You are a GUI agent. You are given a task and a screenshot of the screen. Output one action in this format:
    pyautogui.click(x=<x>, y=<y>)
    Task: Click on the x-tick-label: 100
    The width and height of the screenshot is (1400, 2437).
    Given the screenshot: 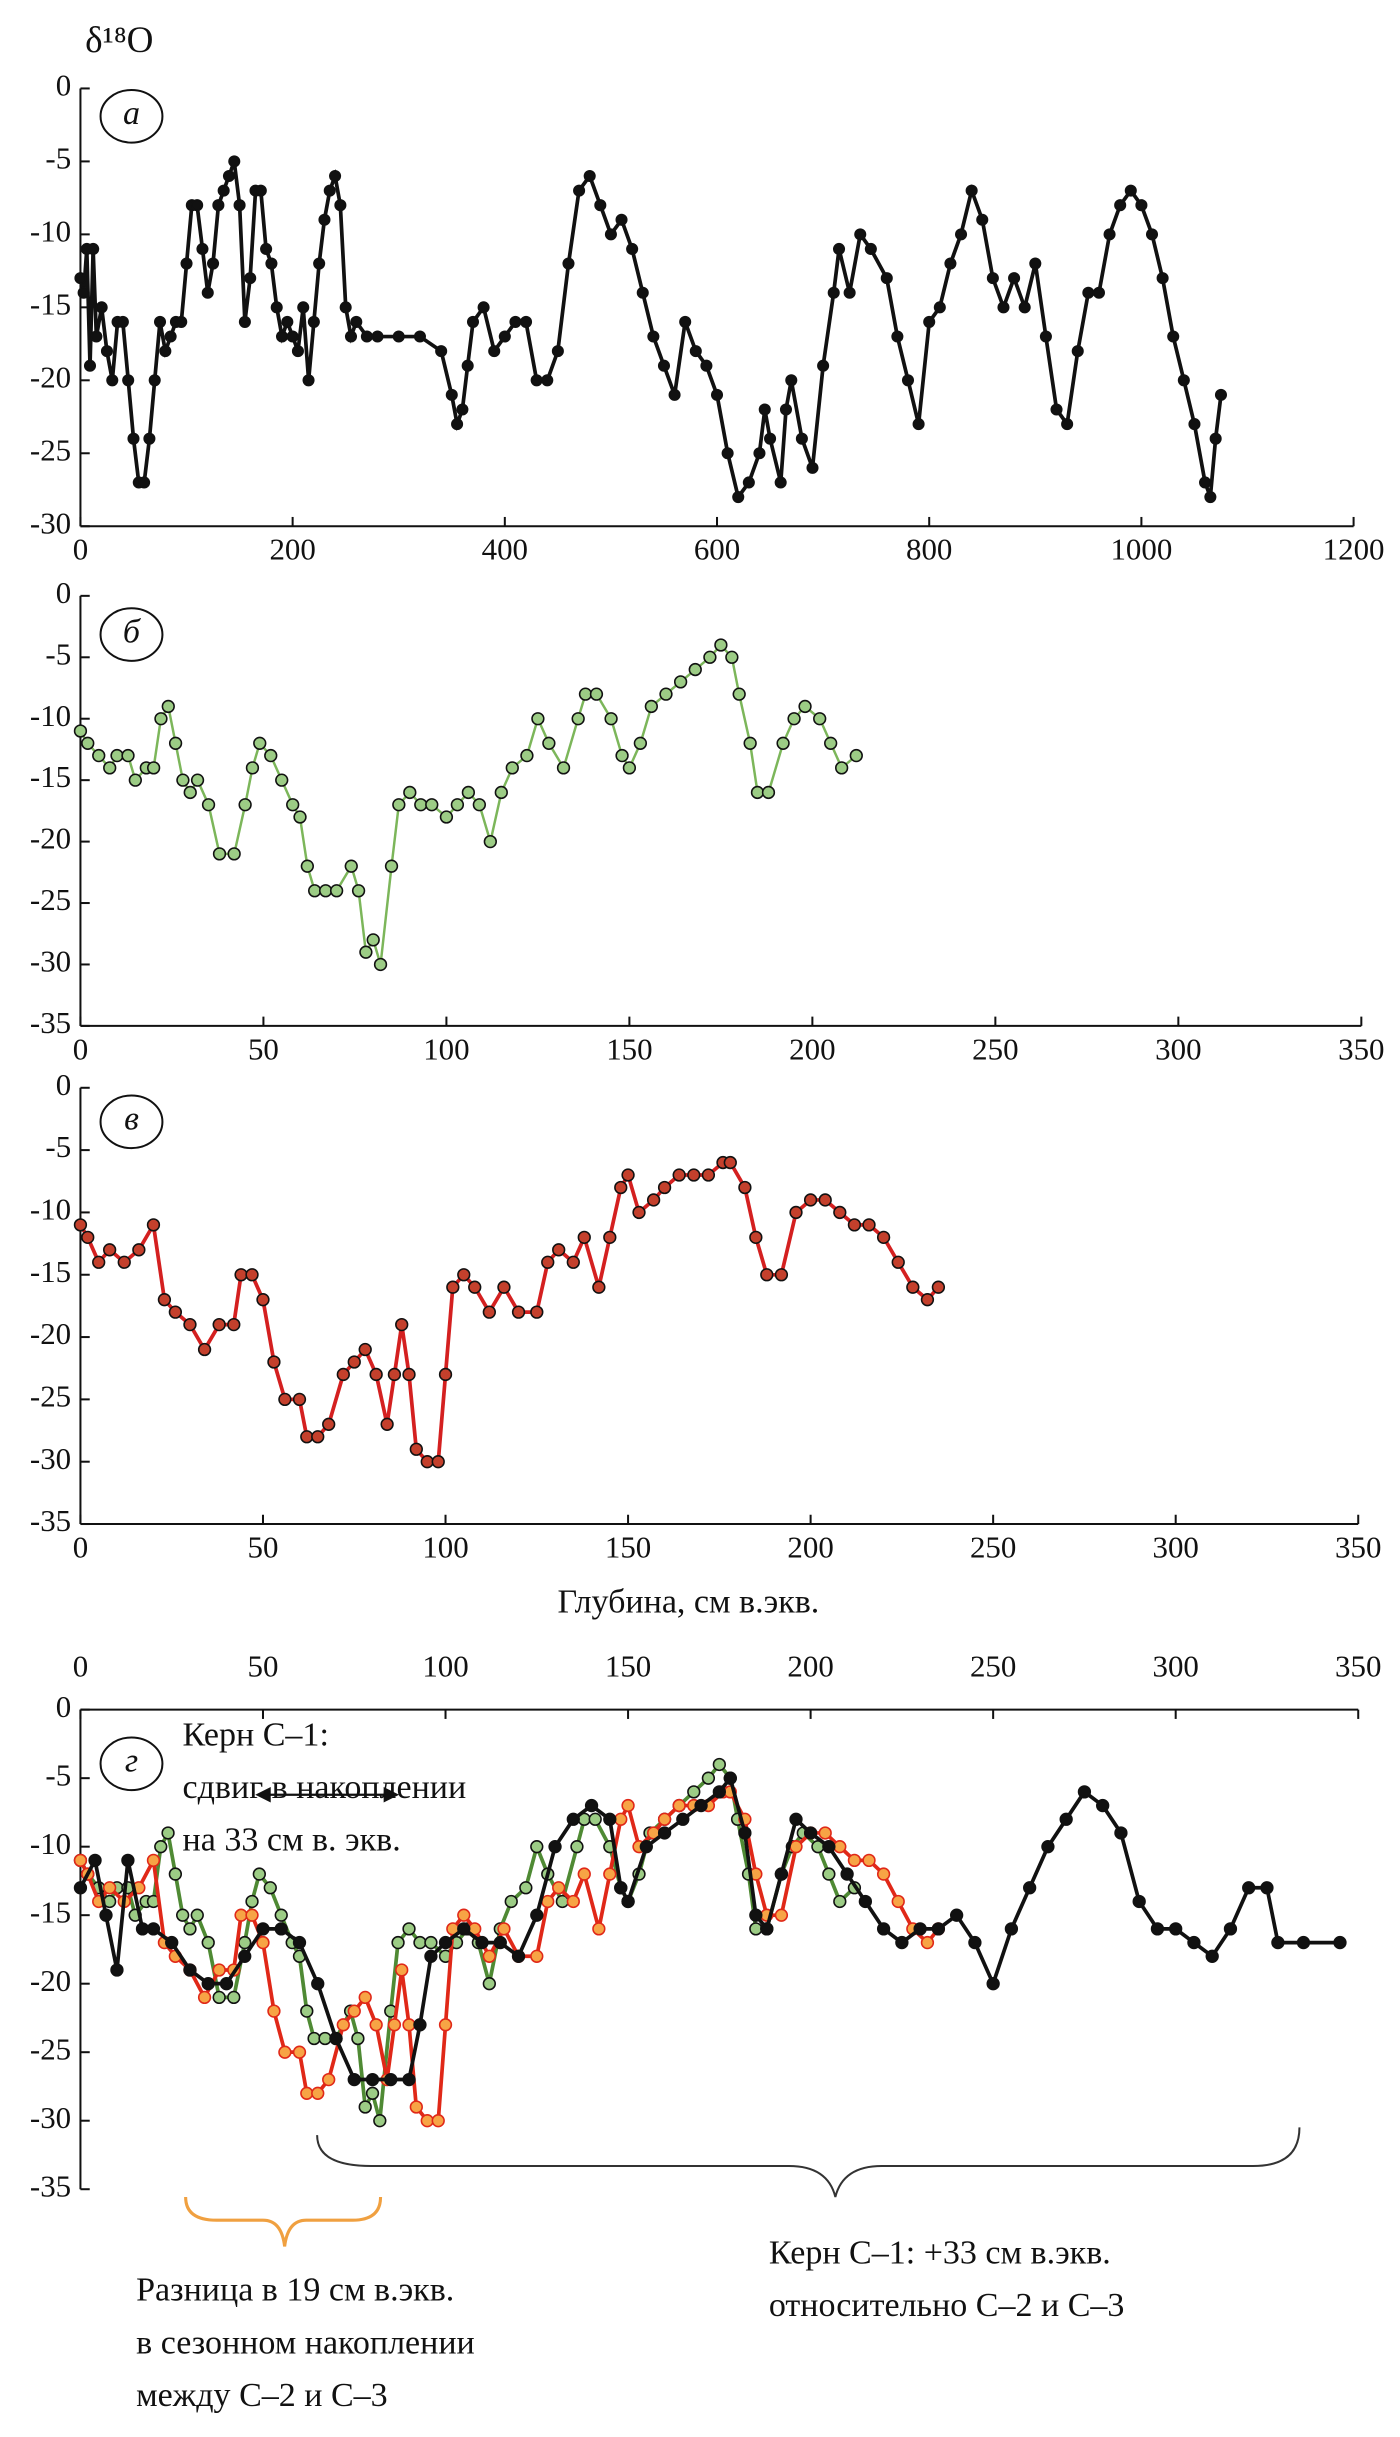 What is the action you would take?
    pyautogui.click(x=446, y=1048)
    